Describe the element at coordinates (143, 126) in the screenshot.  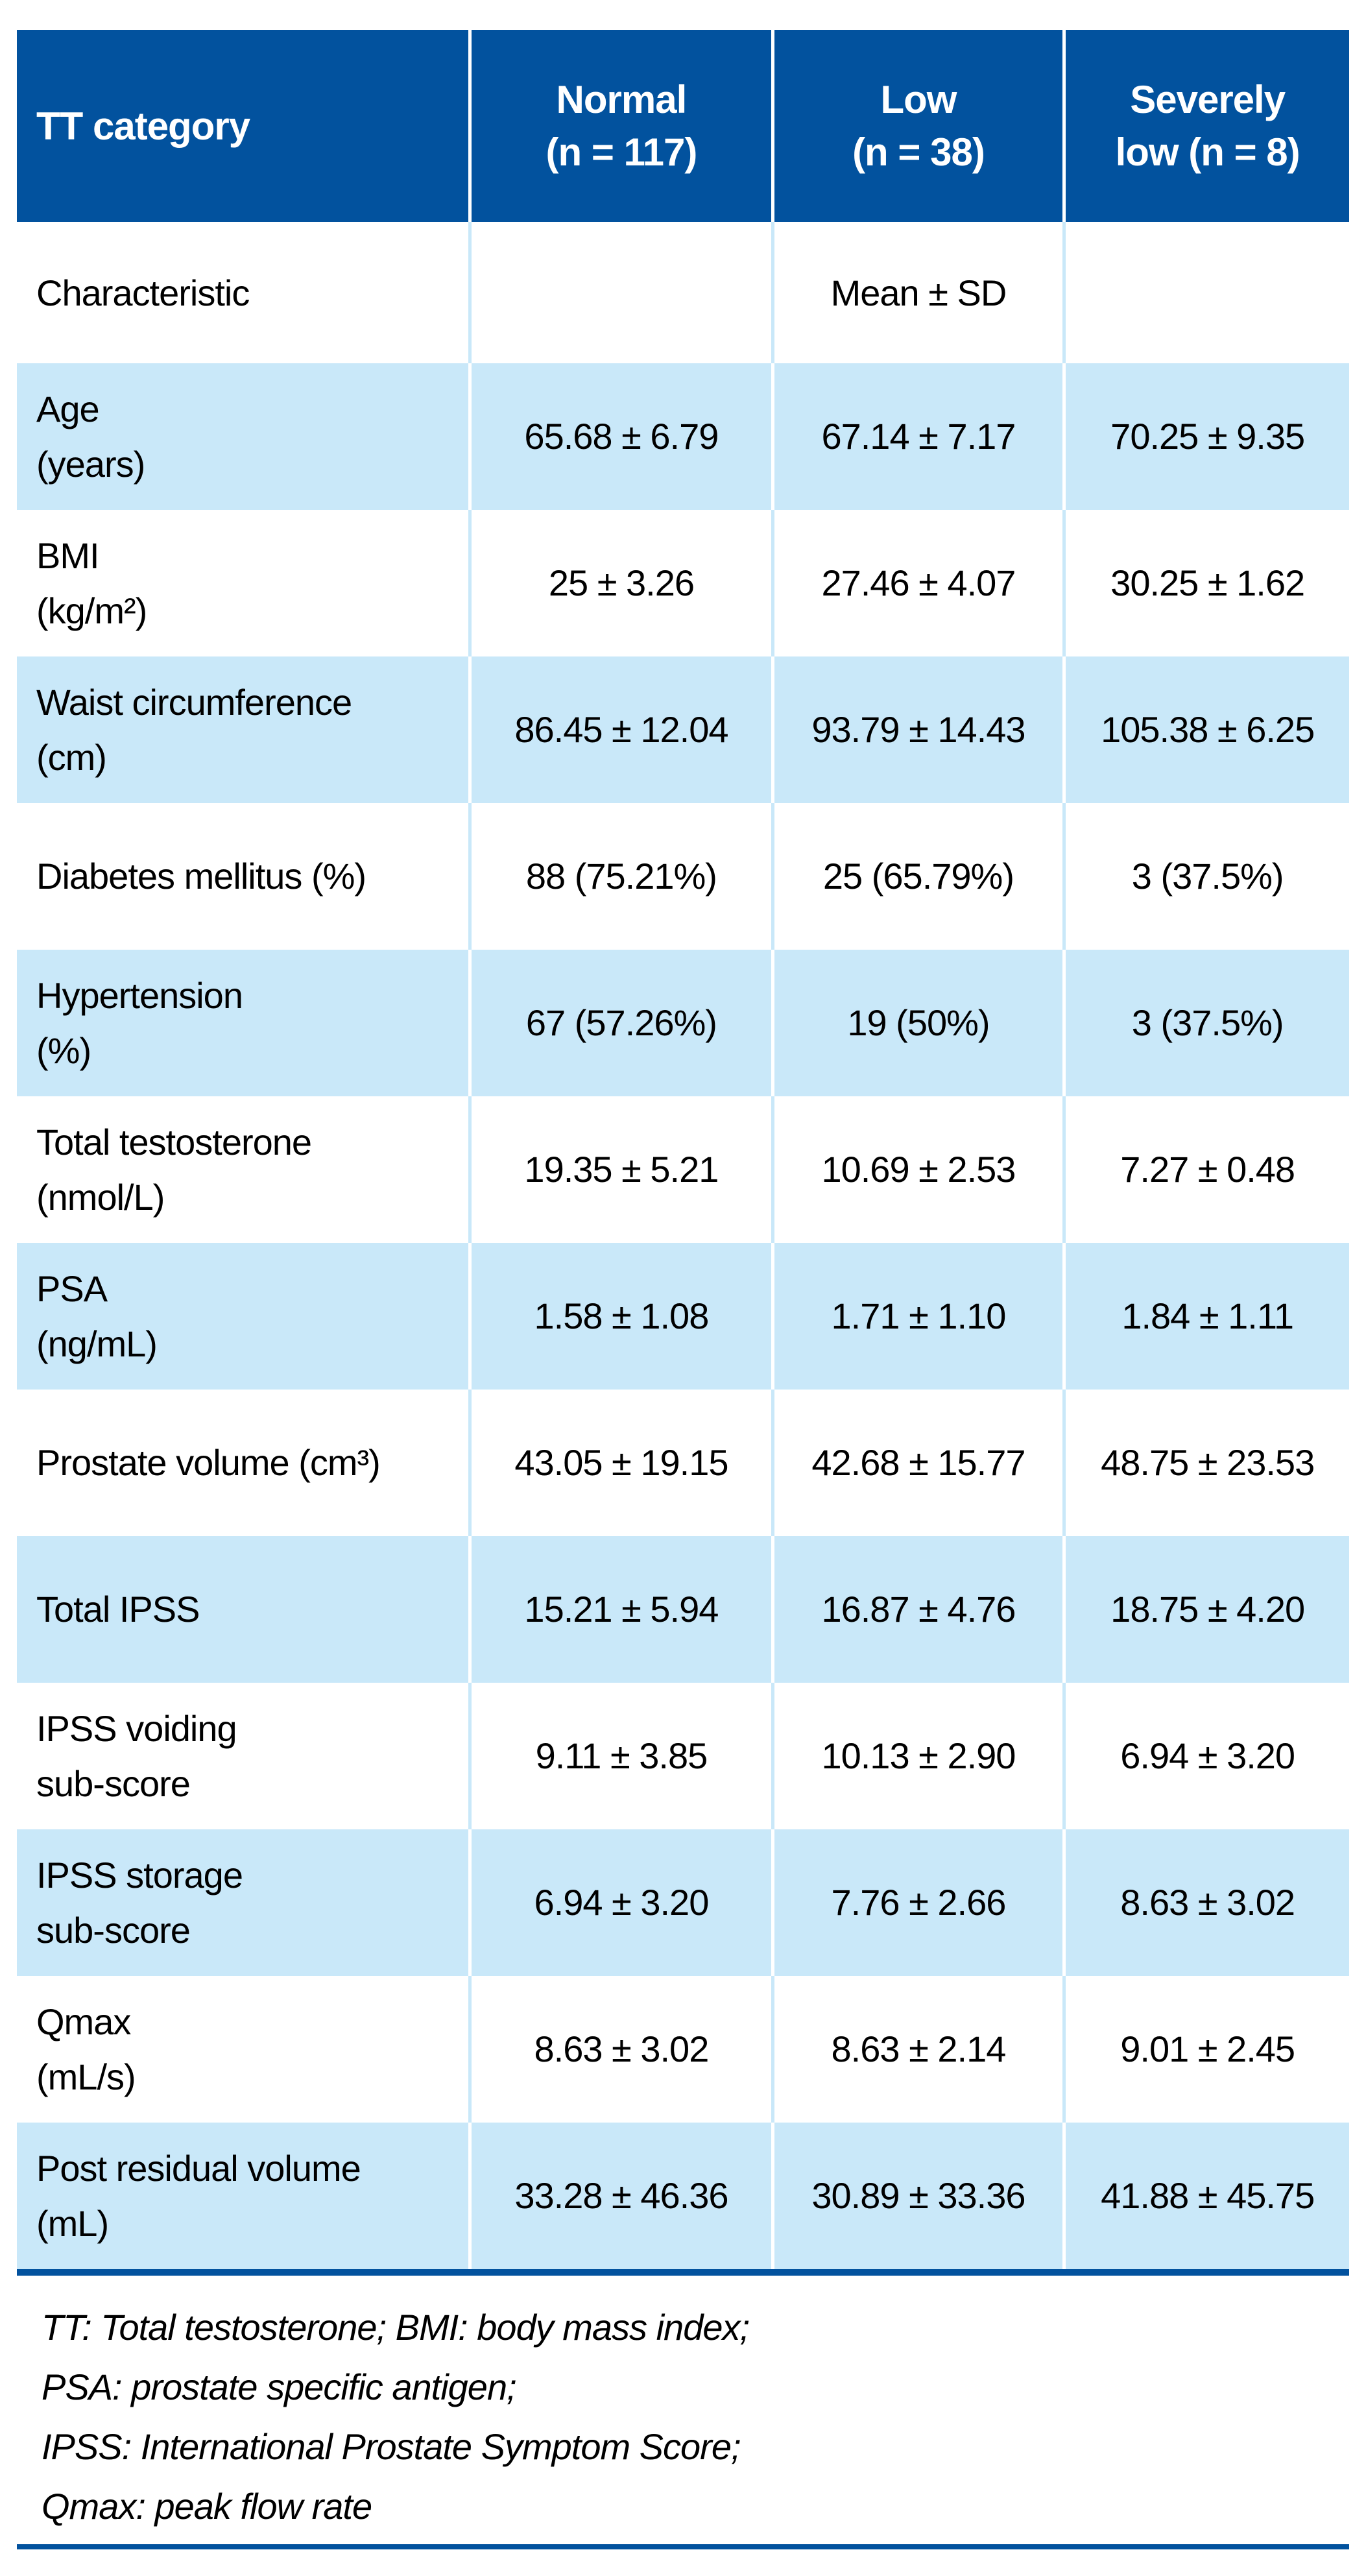
I see `header-label: TT category` at that location.